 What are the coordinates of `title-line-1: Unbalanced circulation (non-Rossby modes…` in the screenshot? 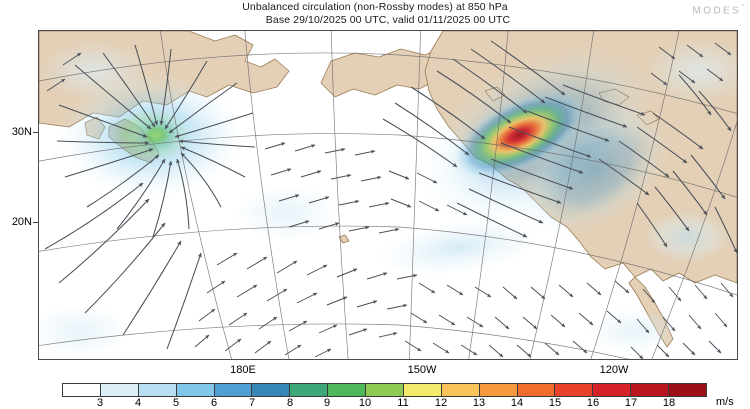 It's located at (375, 7).